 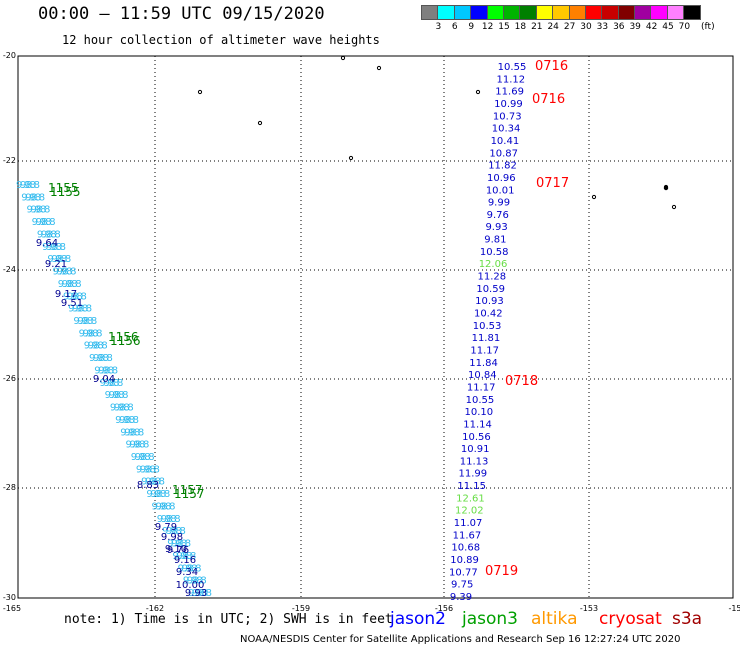 What do you see at coordinates (489, 301) in the screenshot?
I see `swh-value-label: 10.93` at bounding box center [489, 301].